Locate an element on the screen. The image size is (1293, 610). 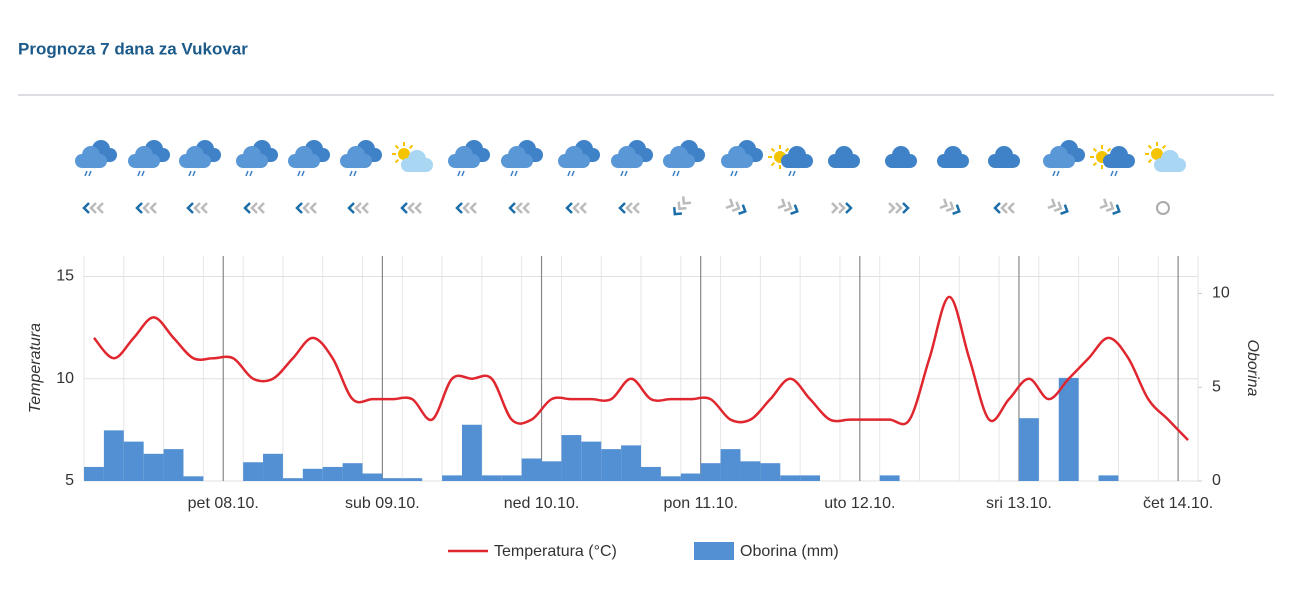
legend-label: Oborina (mm) is located at coordinates (789, 551).